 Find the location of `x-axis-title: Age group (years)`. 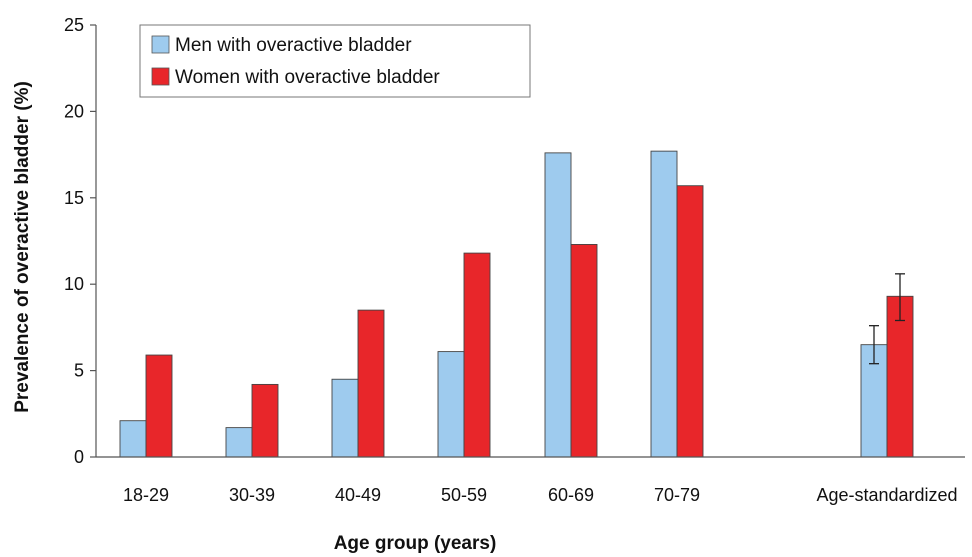

x-axis-title: Age group (years) is located at coordinates (415, 543).